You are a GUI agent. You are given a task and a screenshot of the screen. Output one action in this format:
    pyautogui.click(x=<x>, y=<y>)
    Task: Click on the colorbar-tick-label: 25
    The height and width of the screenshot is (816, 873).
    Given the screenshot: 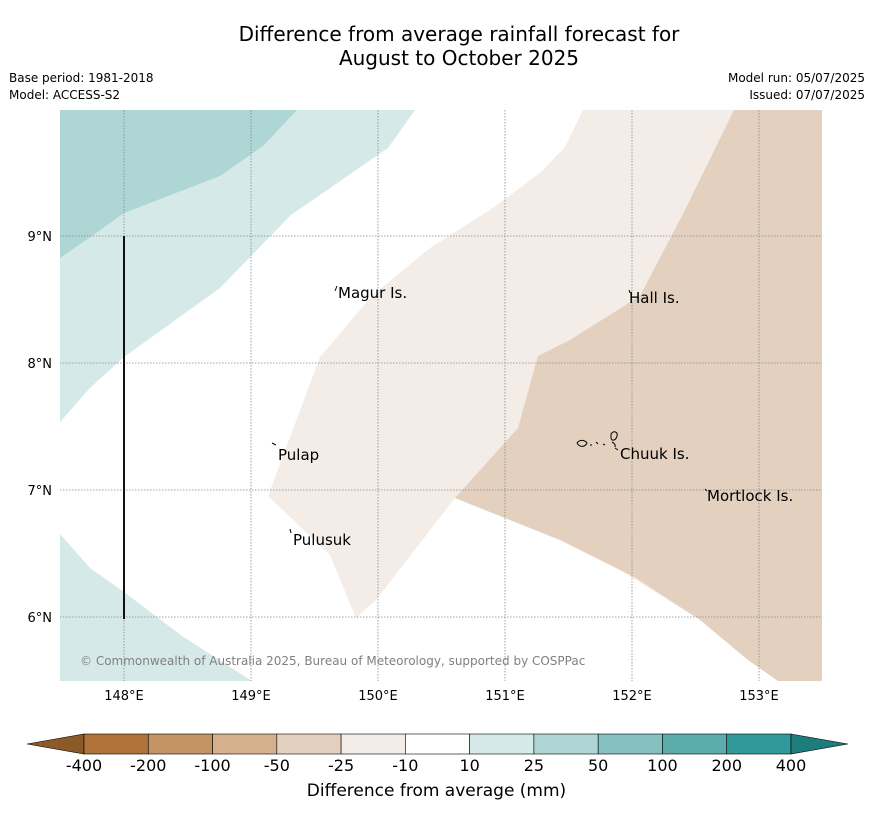 What is the action you would take?
    pyautogui.click(x=534, y=765)
    